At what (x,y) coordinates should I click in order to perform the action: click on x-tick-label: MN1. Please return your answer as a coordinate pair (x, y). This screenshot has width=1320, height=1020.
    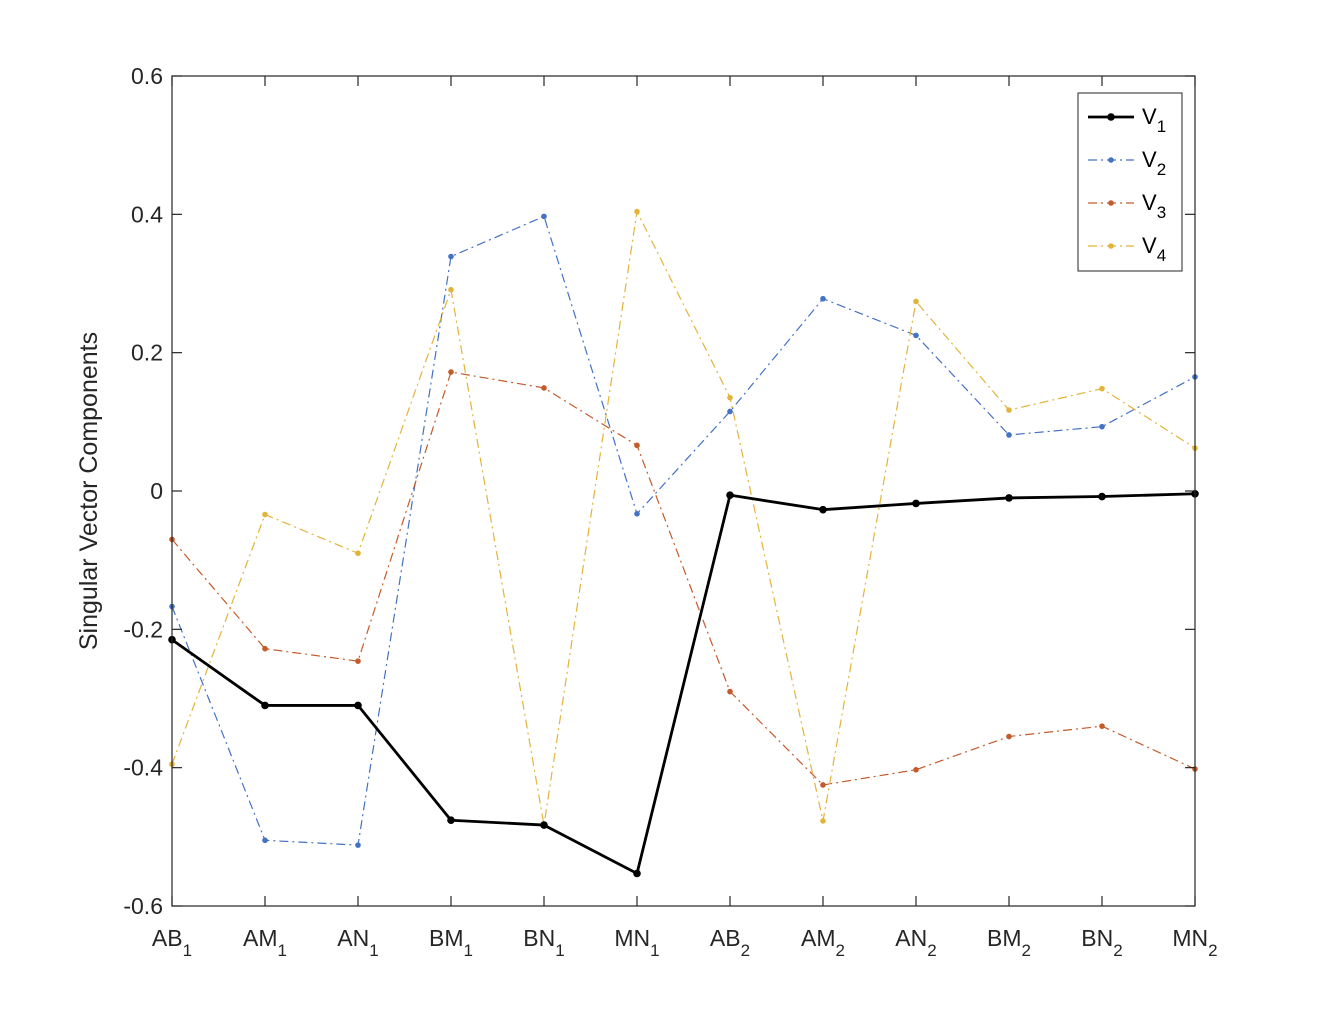
    Looking at the image, I should click on (636, 942).